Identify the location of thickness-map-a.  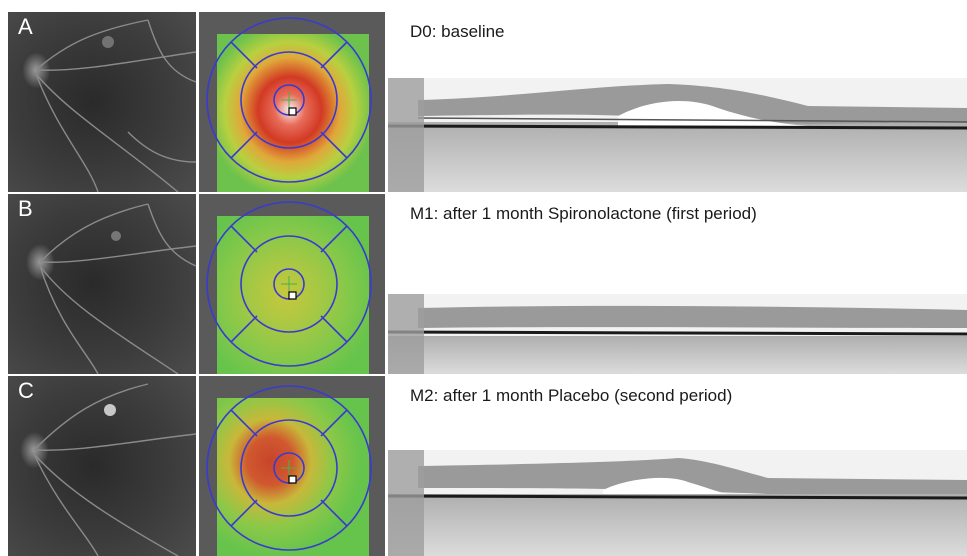
(292, 102).